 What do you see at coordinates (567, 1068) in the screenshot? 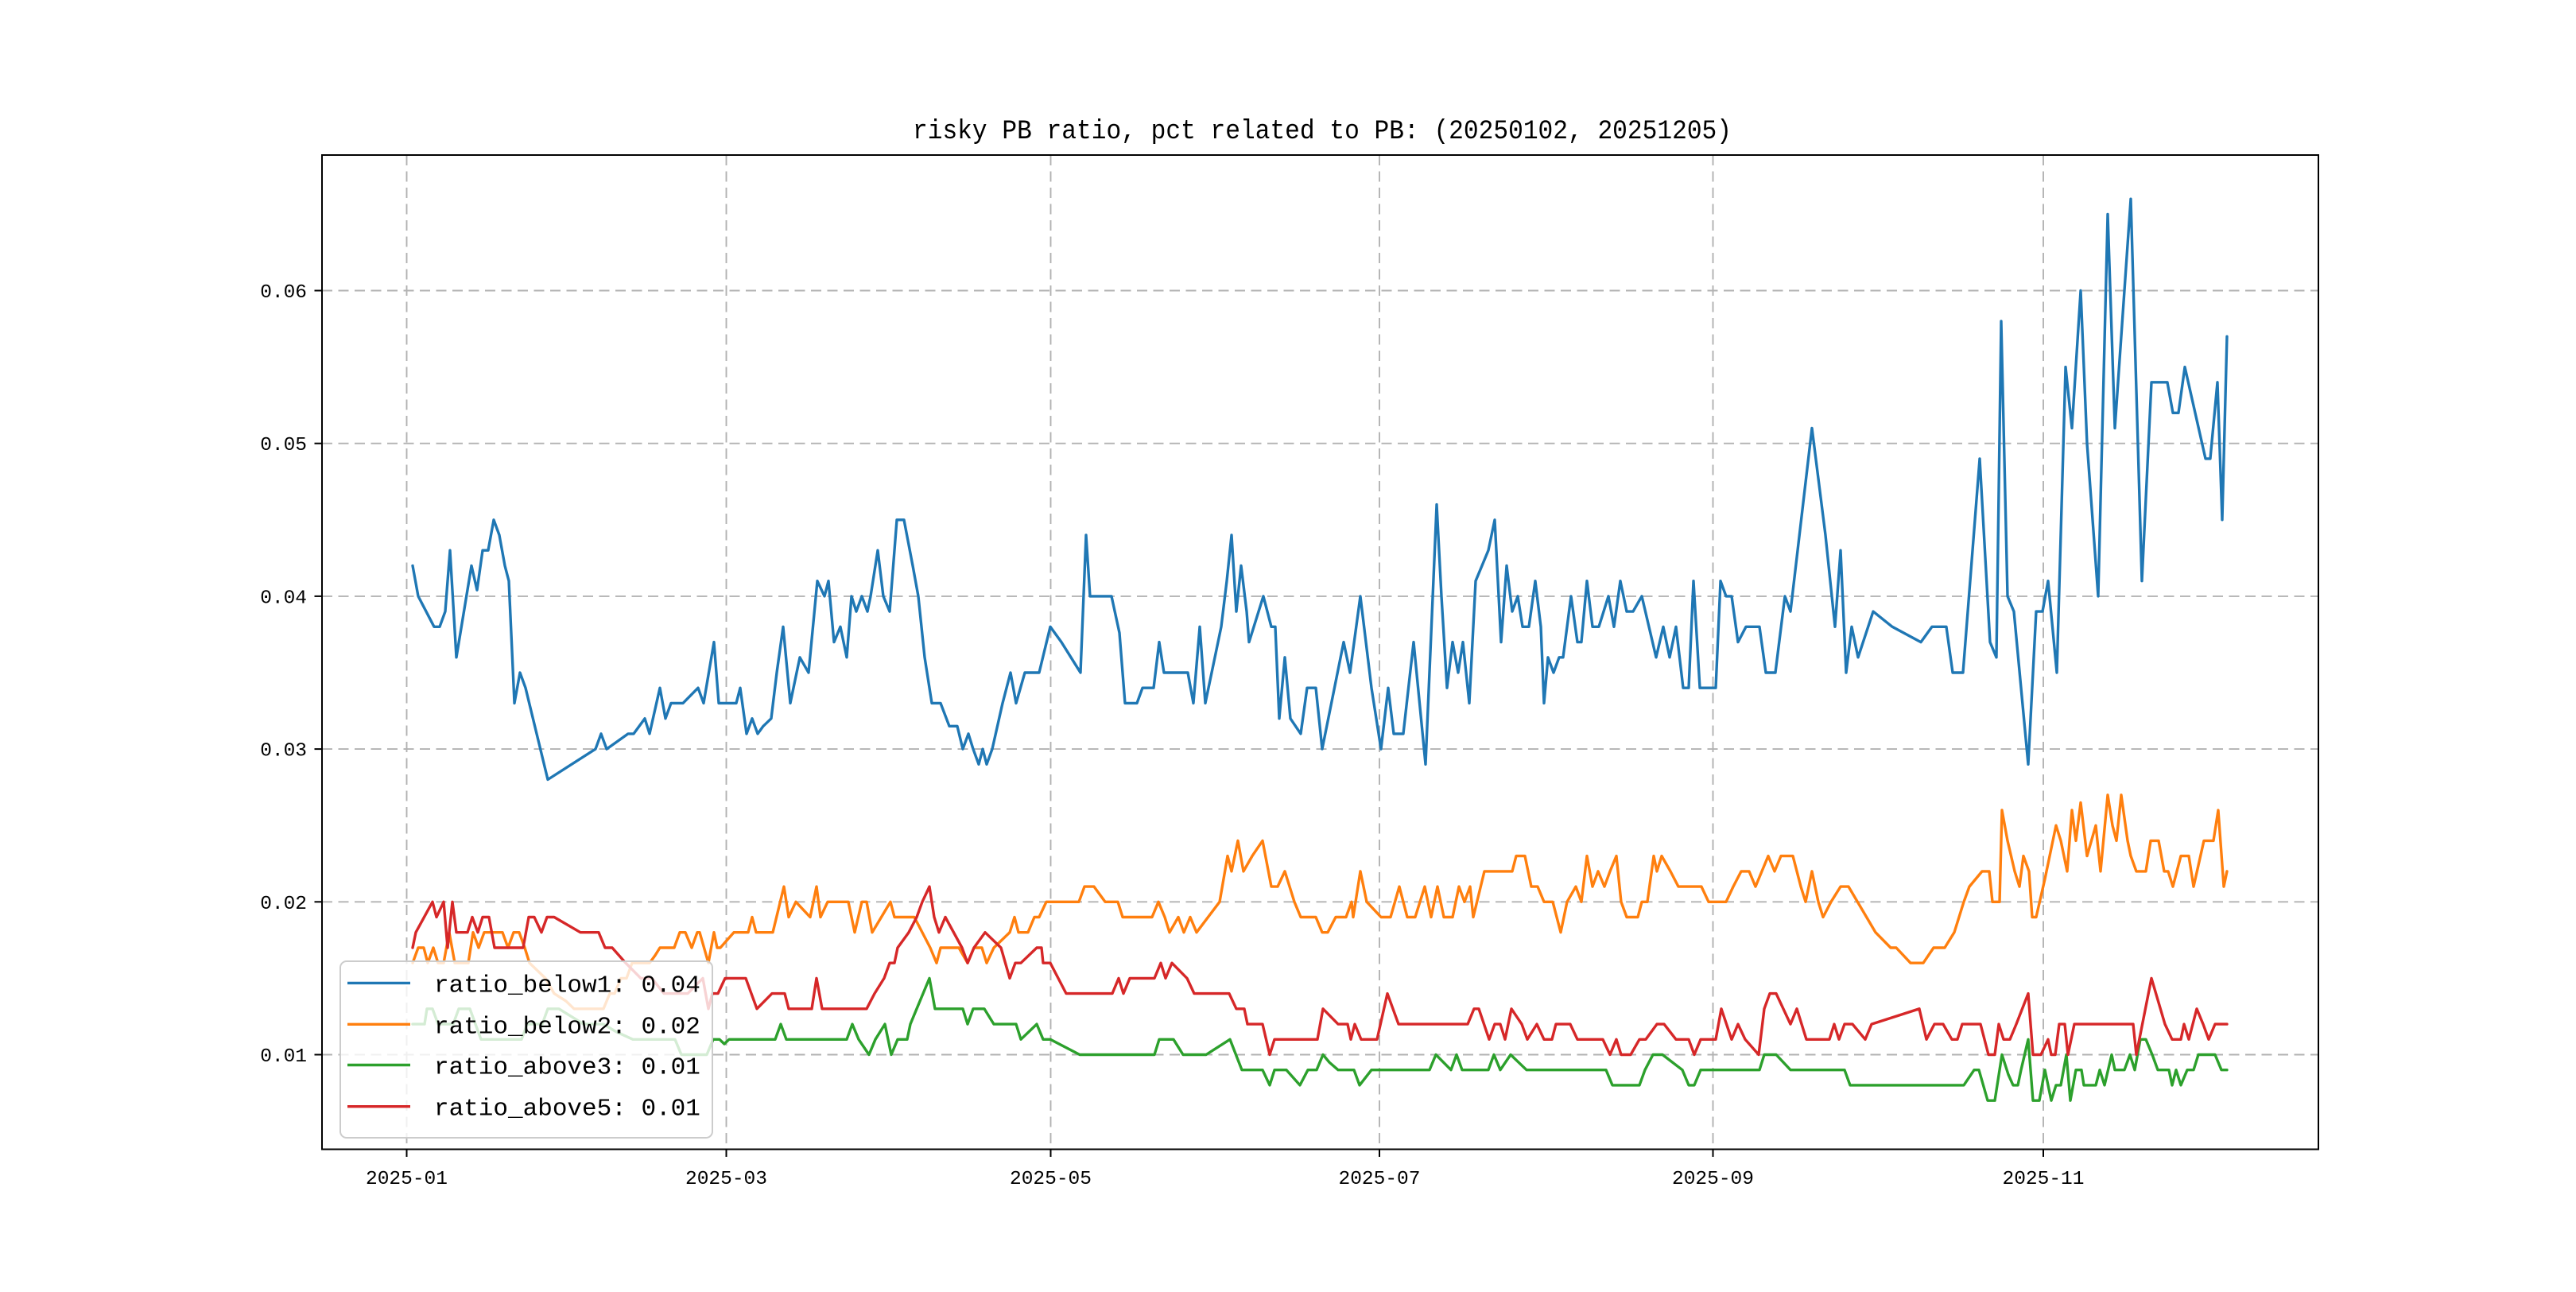
I see `svg-text: ratio_above3: 0.01` at bounding box center [567, 1068].